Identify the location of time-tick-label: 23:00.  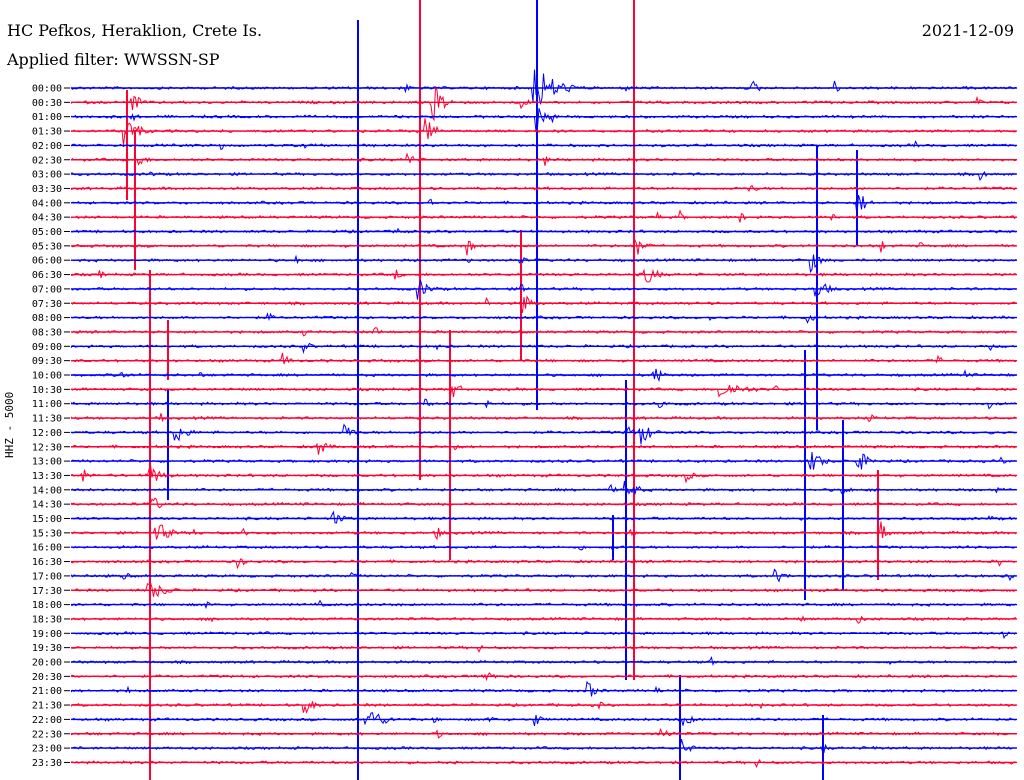
(47, 749).